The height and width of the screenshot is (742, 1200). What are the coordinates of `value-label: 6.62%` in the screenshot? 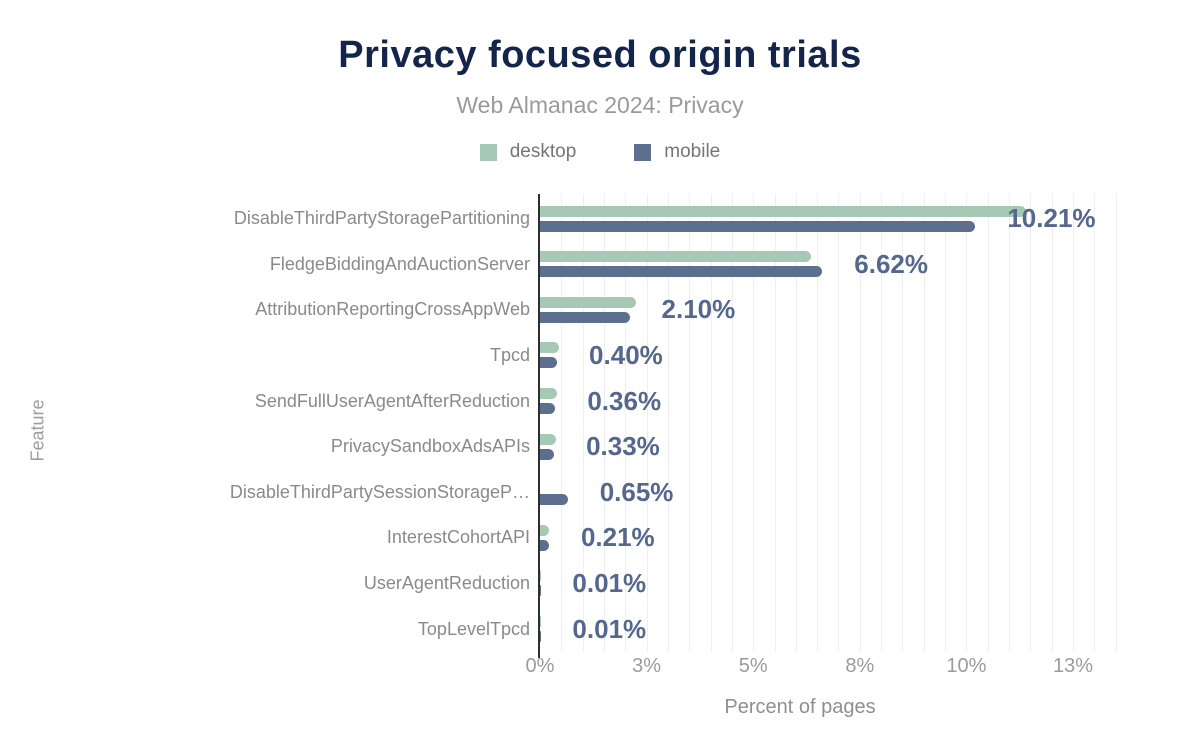 It's located at (891, 263).